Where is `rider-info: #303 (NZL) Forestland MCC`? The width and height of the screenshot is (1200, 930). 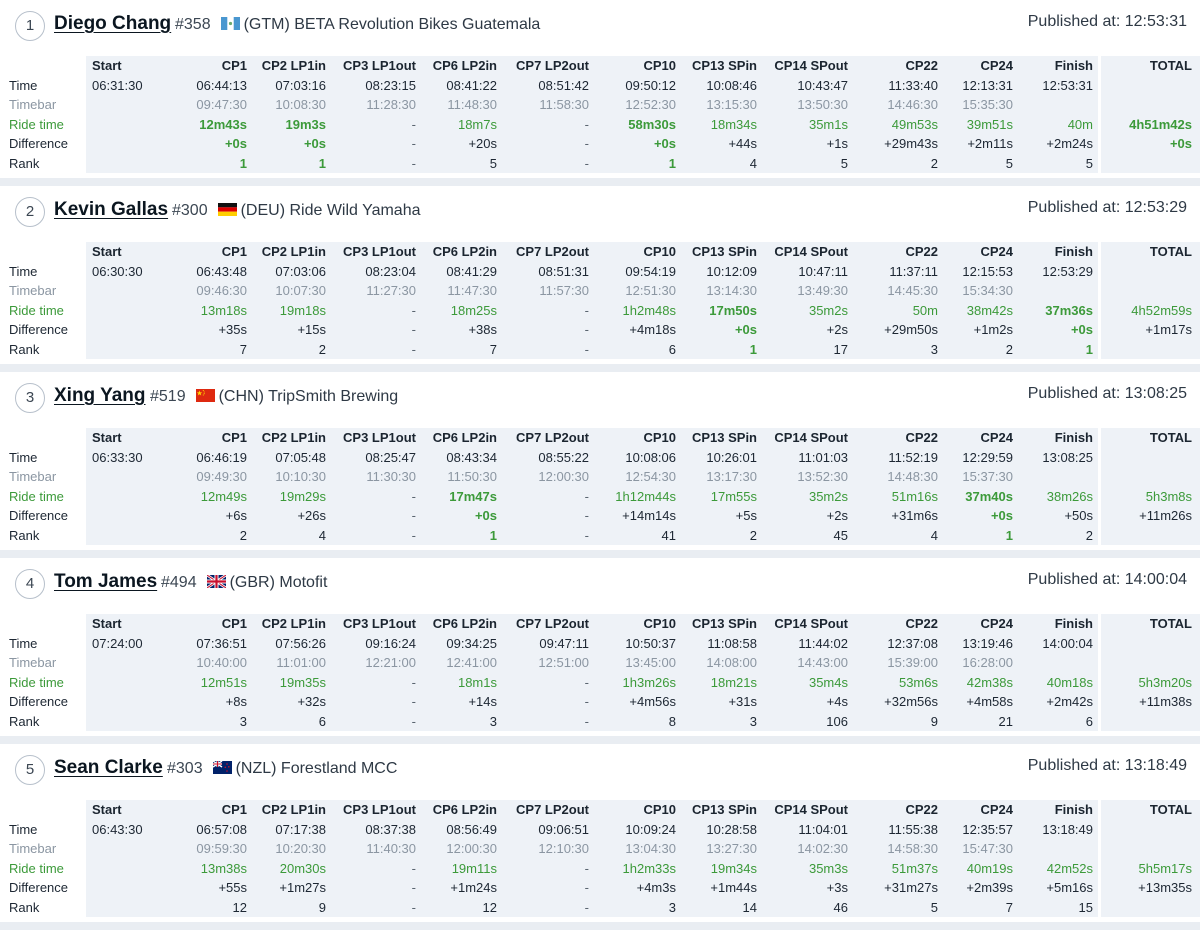
rider-info: #303 (NZL) Forestland MCC is located at coordinates (282, 769).